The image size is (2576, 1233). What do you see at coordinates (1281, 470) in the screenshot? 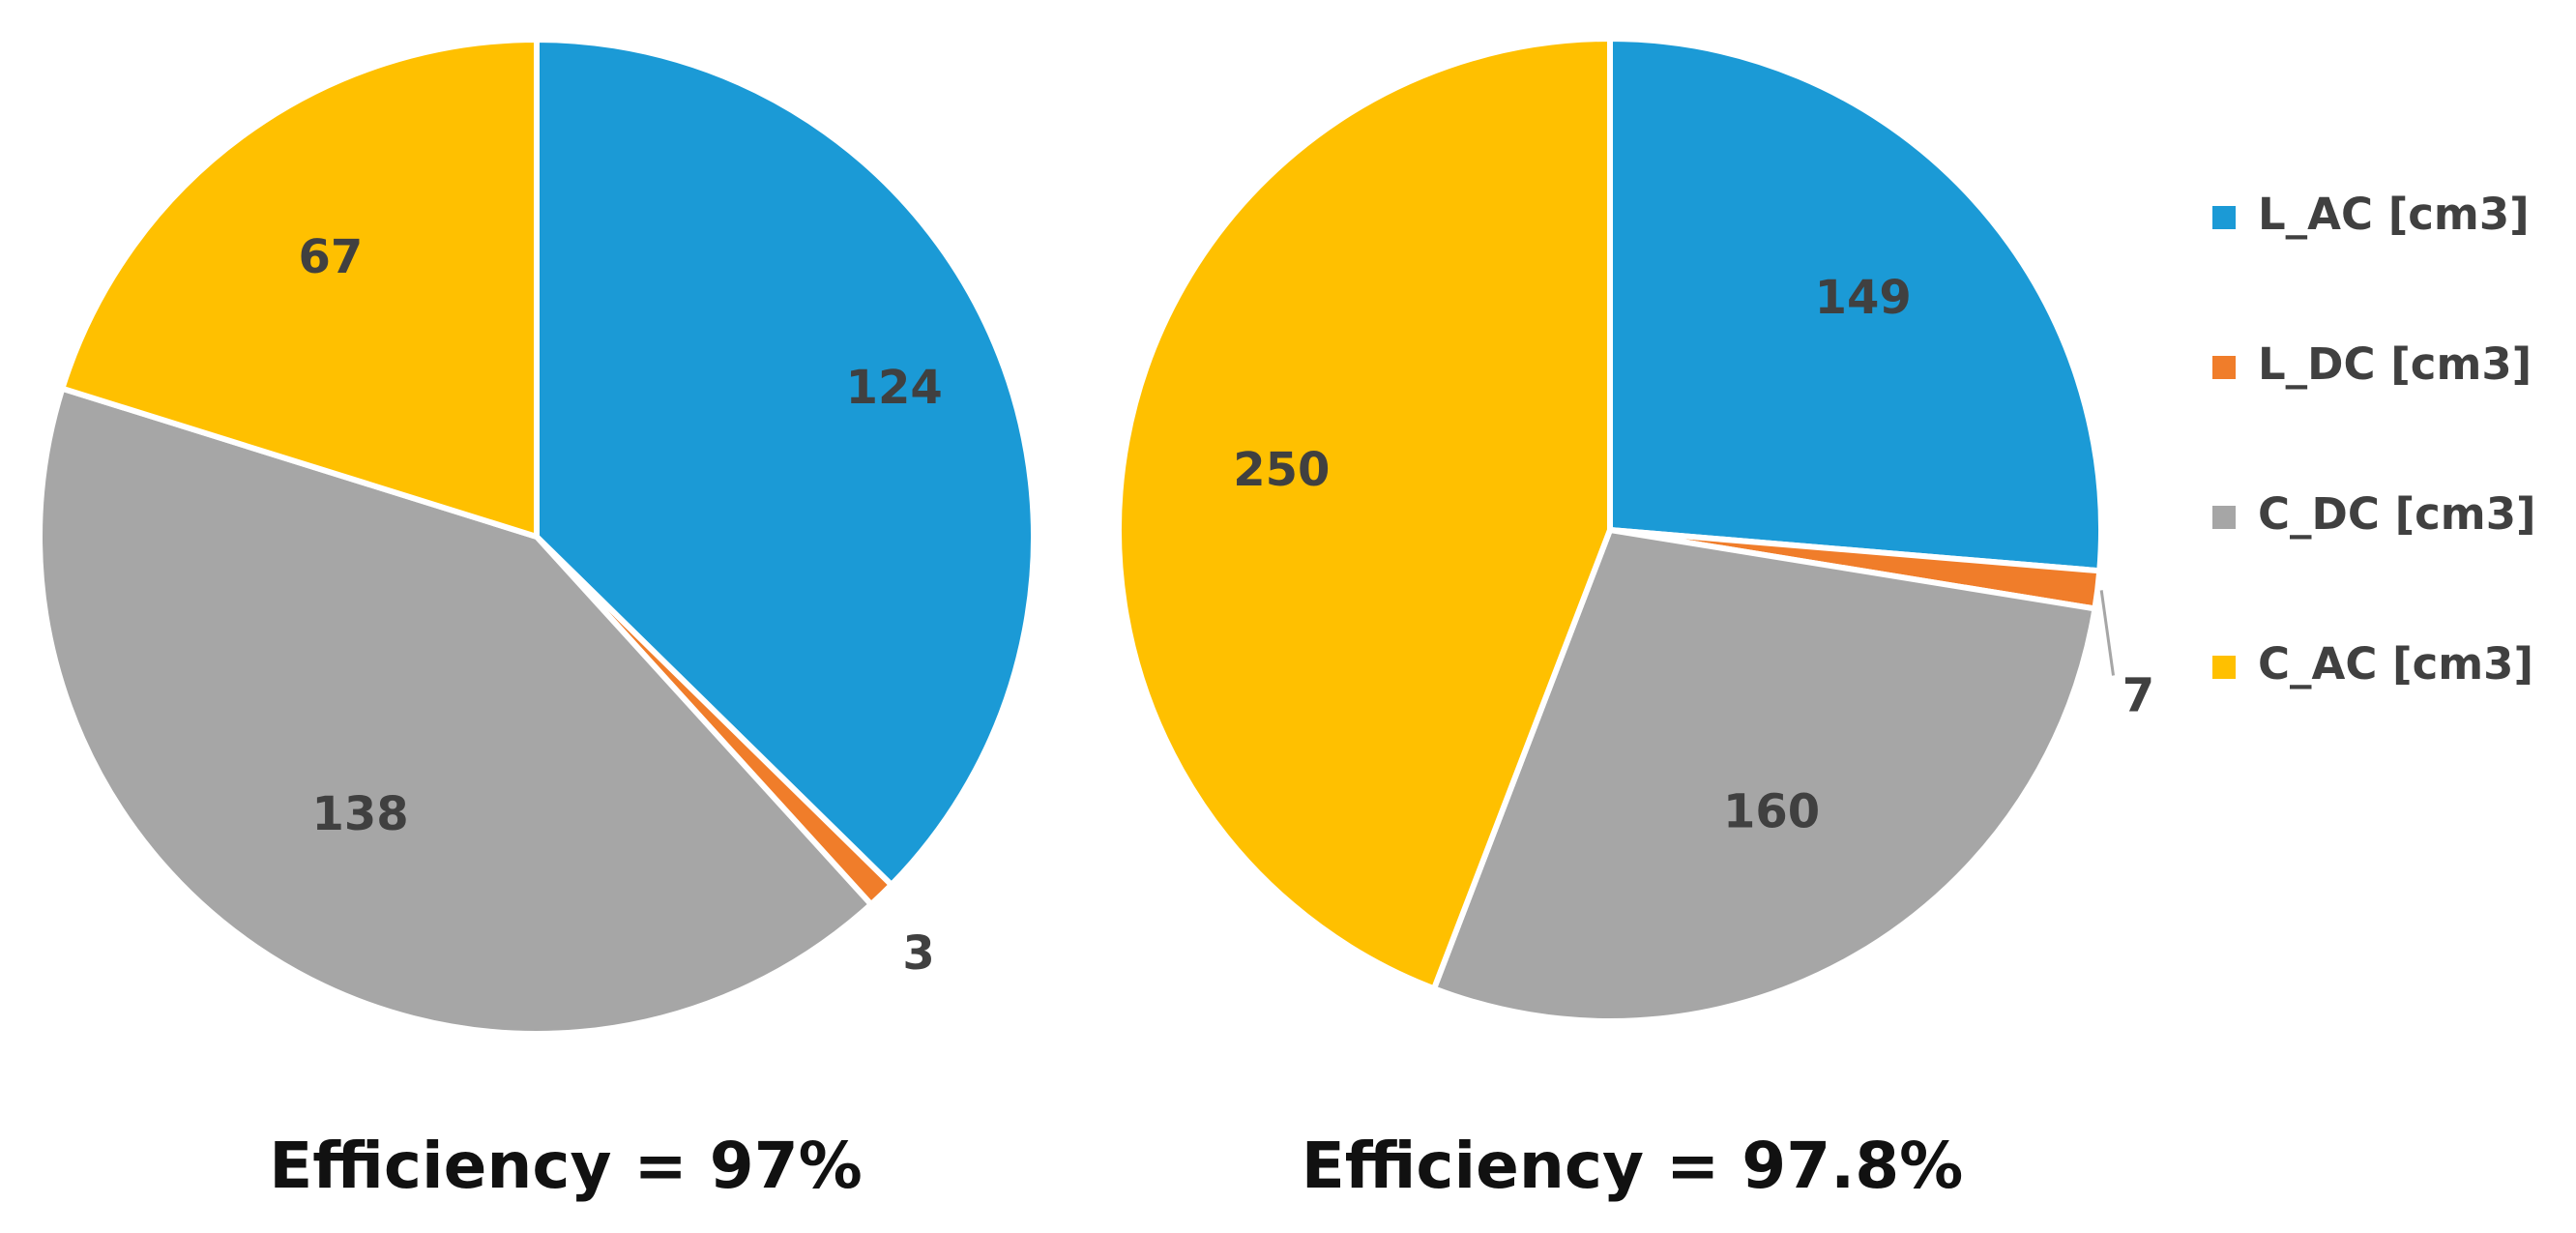
I see `pie2-data-label: 250` at bounding box center [1281, 470].